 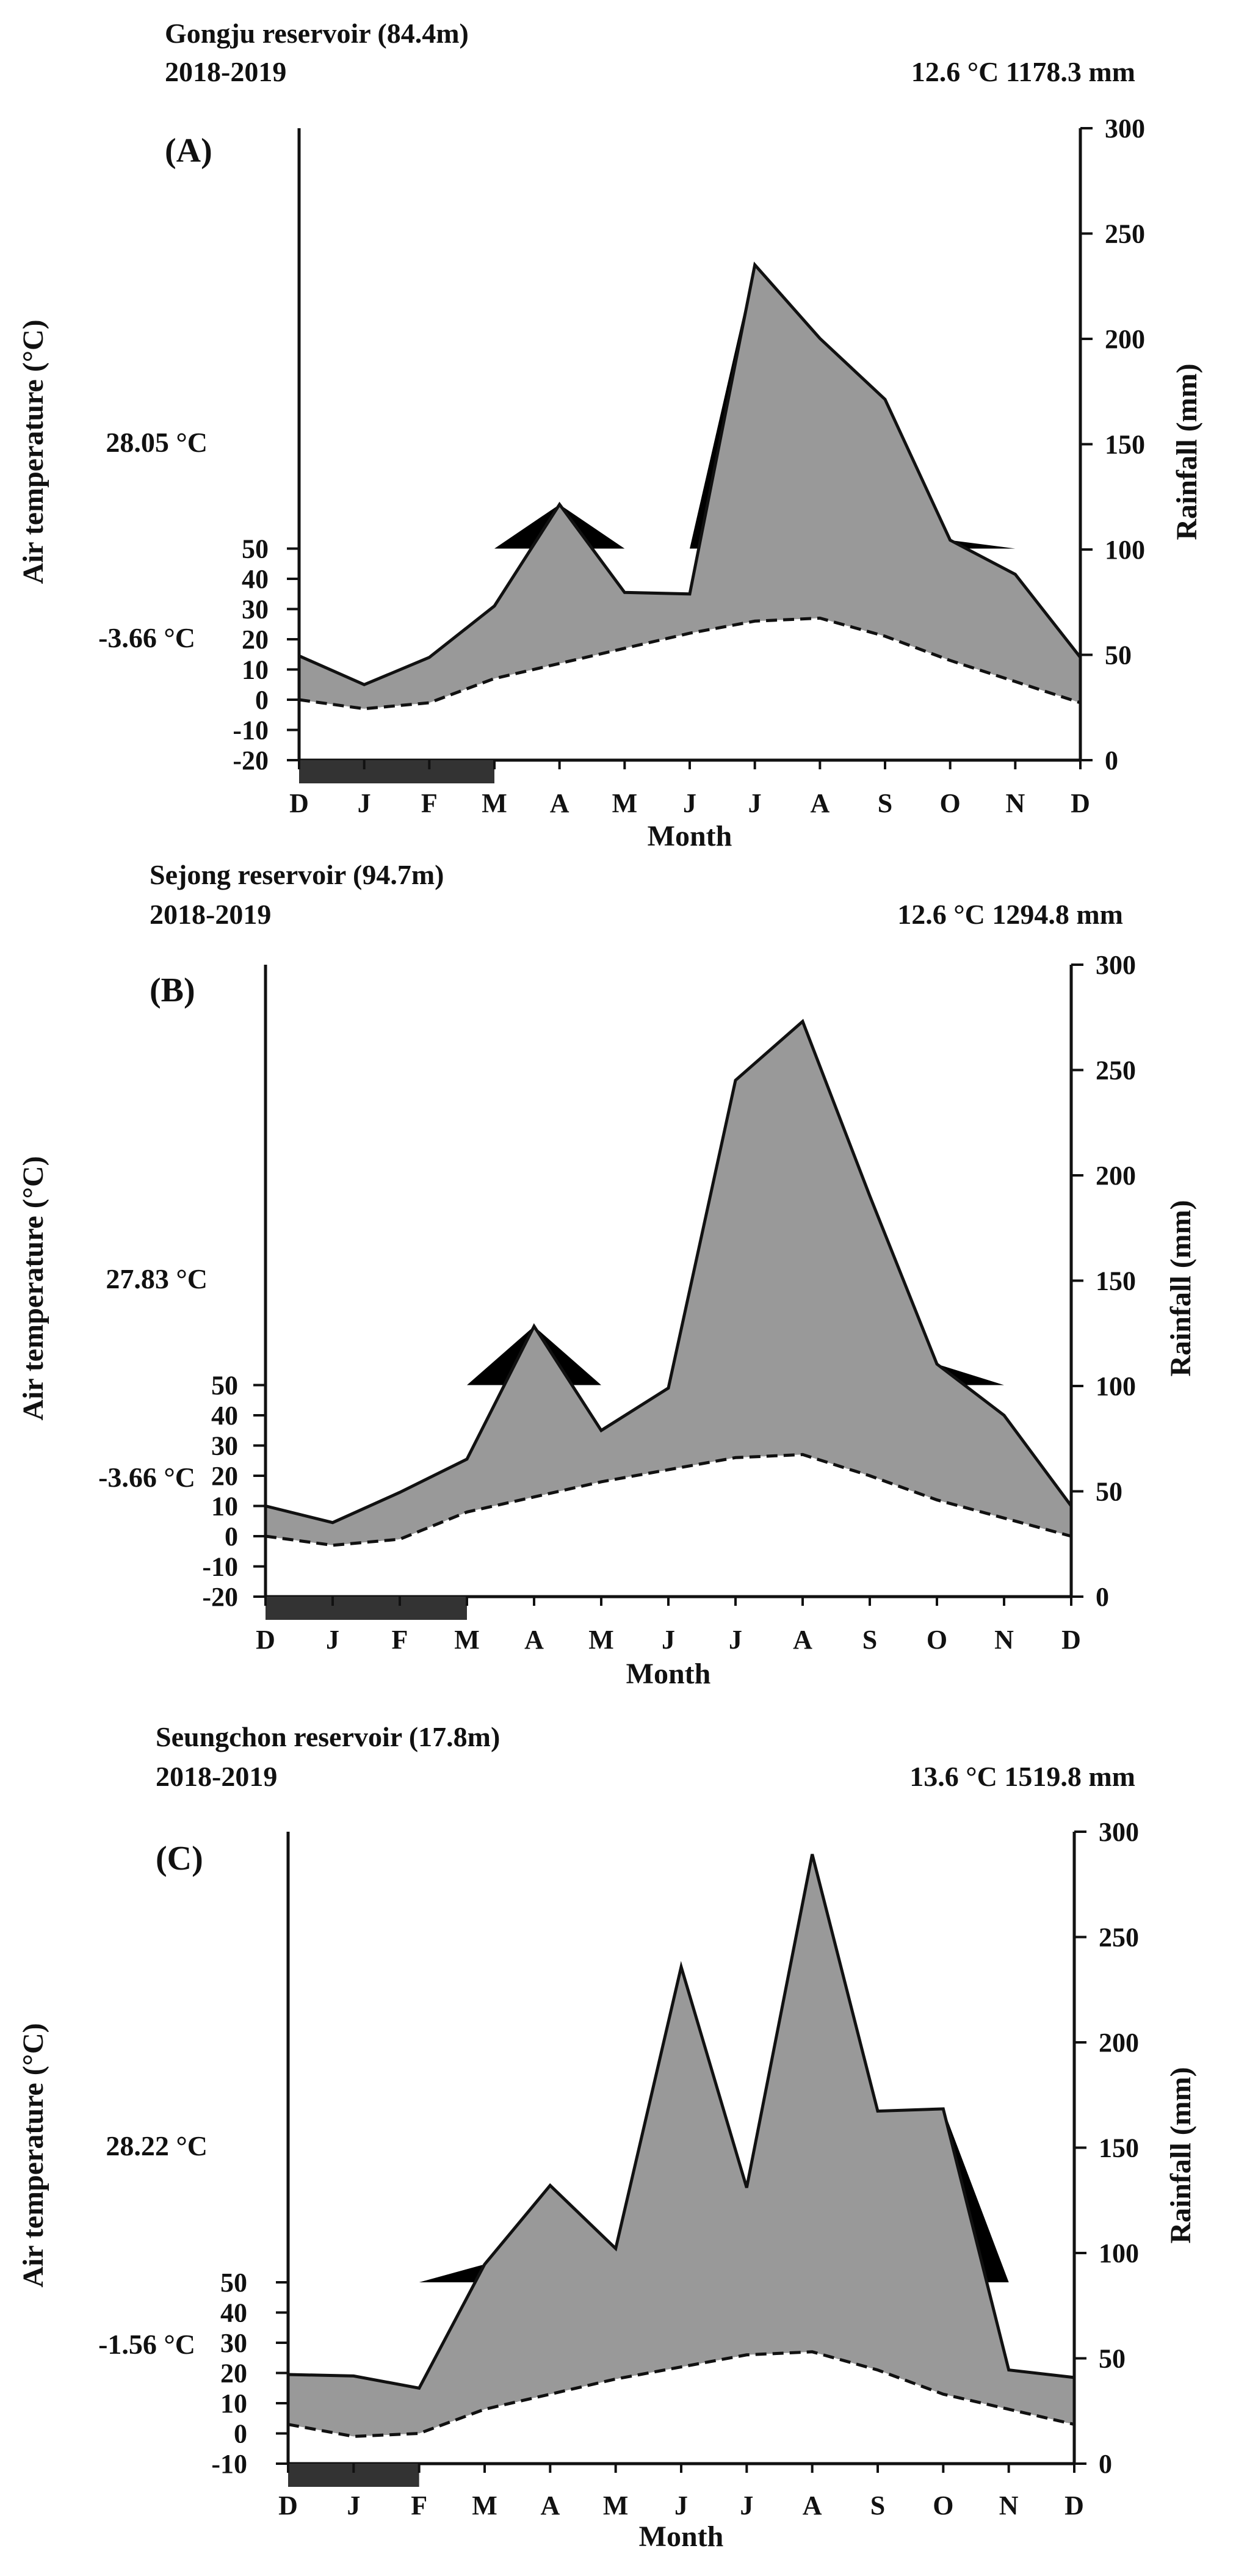 I want to click on annual-summary: 12.6 °C 1178.3 mm, so click(x=1023, y=71).